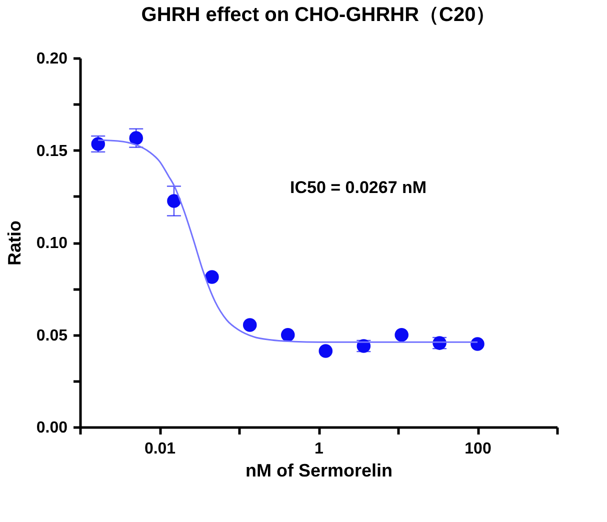 Image resolution: width=607 pixels, height=522 pixels. What do you see at coordinates (319, 449) in the screenshot?
I see `x-tick-label: 1` at bounding box center [319, 449].